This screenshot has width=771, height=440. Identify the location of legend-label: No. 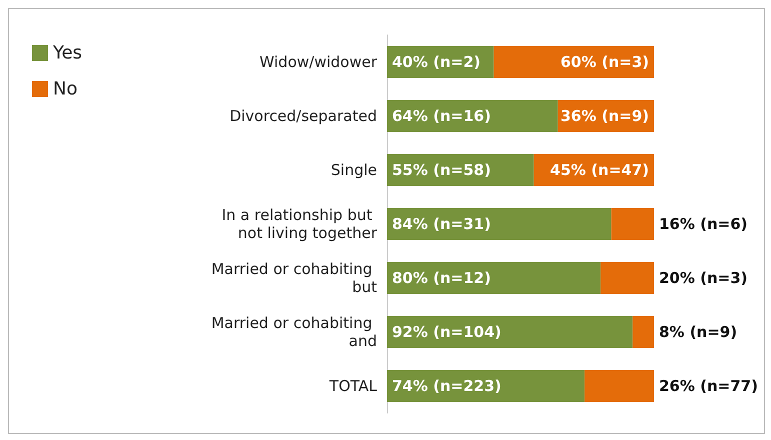
(65, 89).